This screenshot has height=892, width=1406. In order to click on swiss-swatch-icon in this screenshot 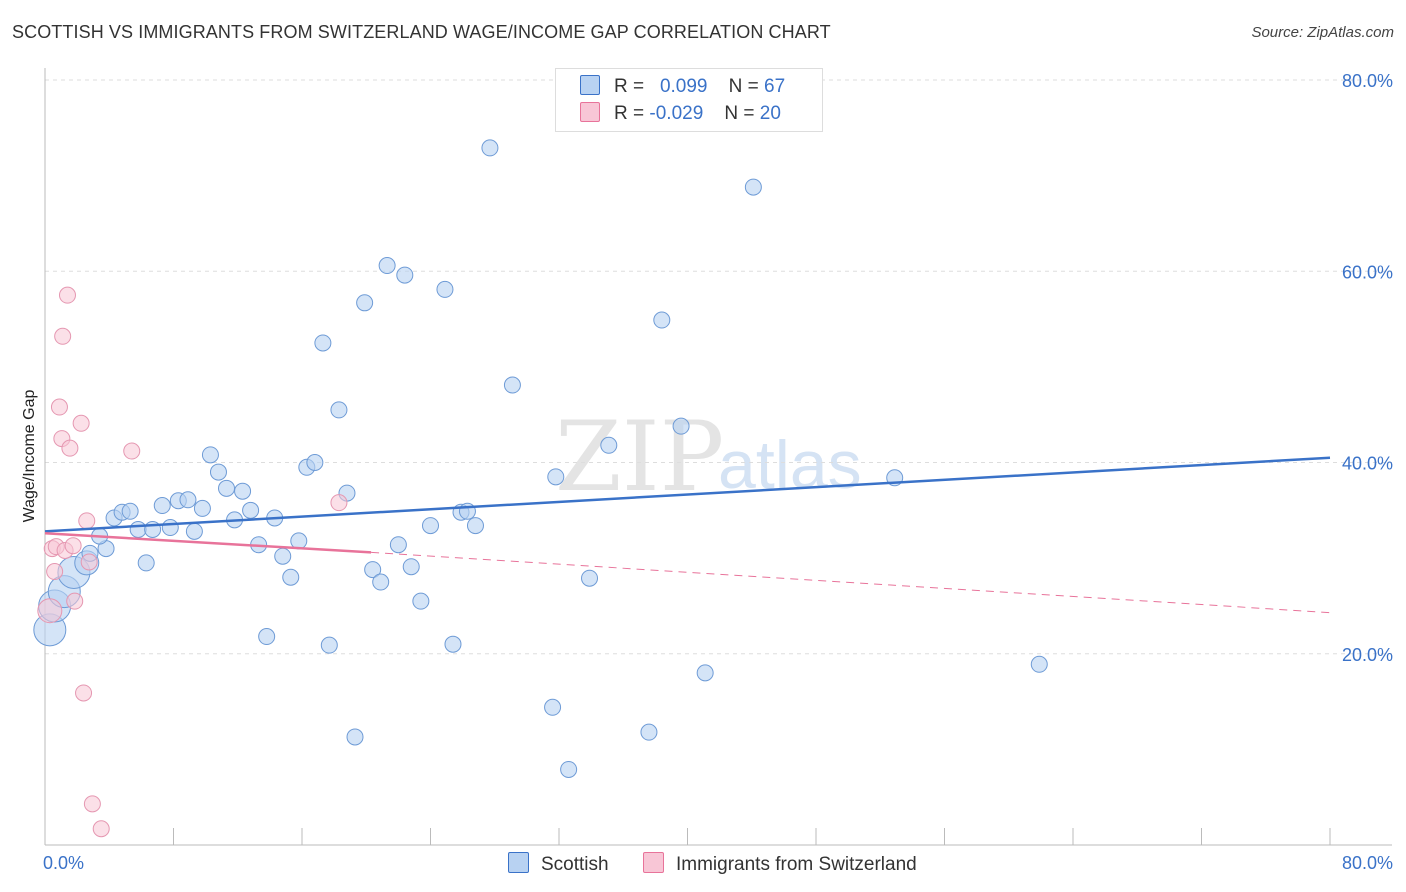, I will do `click(590, 112)`.